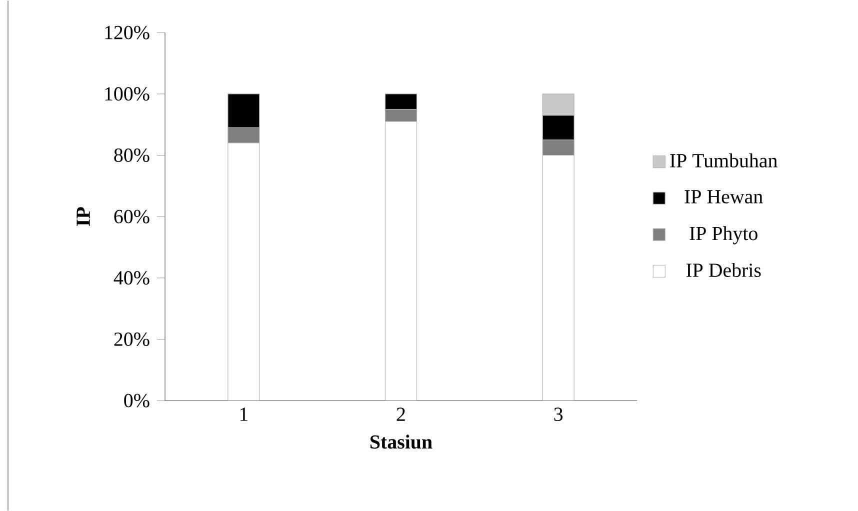 This screenshot has width=858, height=511. Describe the element at coordinates (83, 216) in the screenshot. I see `y-axis-title: IP` at that location.